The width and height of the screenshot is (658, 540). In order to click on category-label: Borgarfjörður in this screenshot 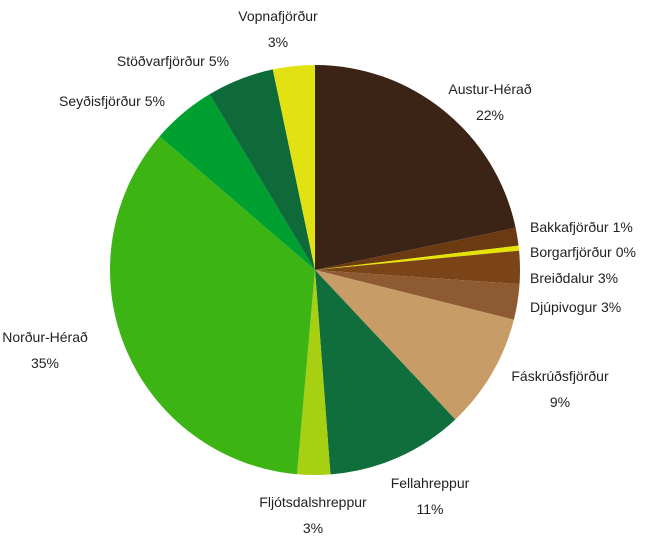, I will do `click(571, 252)`.